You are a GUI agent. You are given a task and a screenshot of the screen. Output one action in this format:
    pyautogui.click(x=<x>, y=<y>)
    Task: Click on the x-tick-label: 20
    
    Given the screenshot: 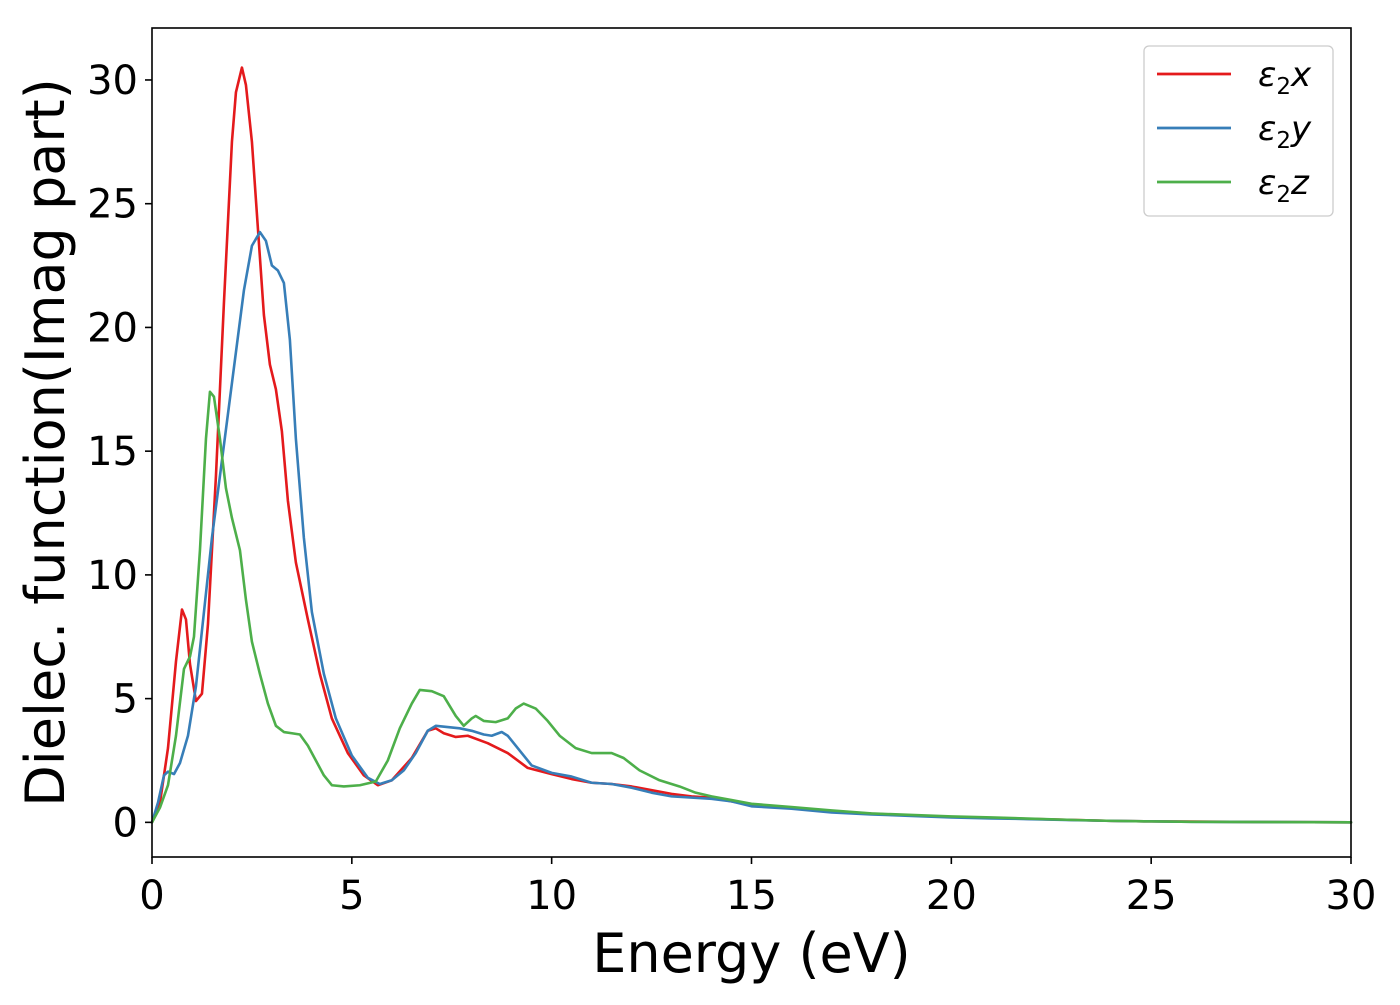 What is the action you would take?
    pyautogui.click(x=951, y=896)
    